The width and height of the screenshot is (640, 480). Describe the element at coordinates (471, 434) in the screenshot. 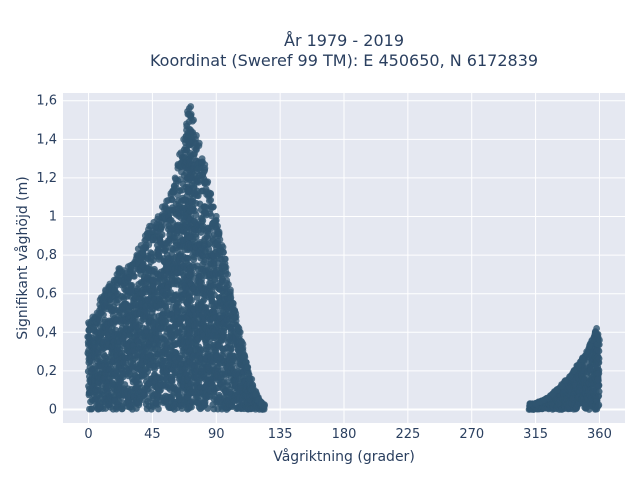

I see `x-tick-label: 270` at that location.